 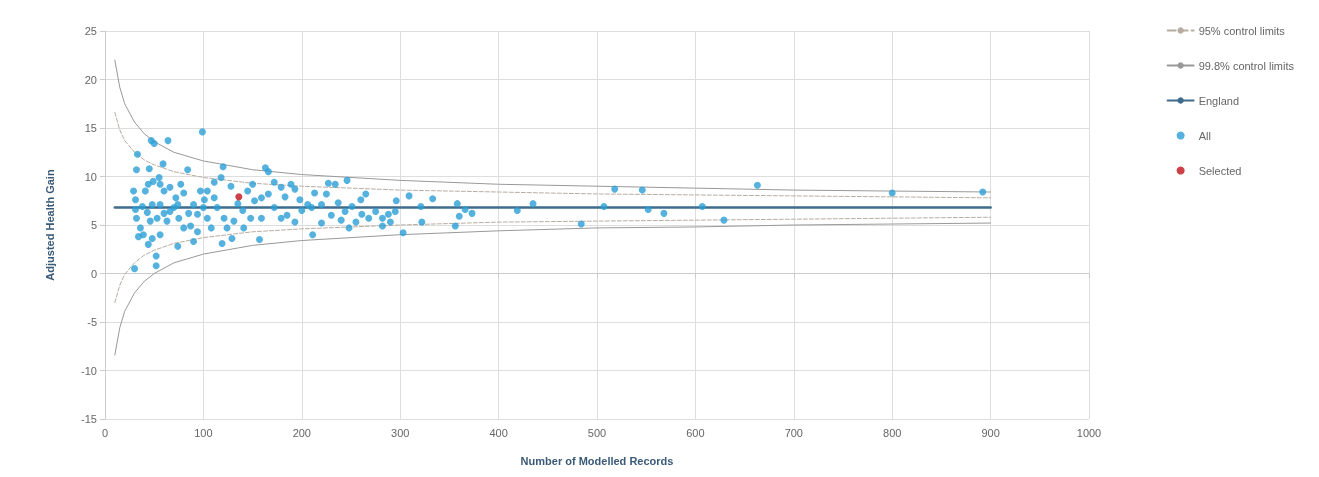 What do you see at coordinates (90, 176) in the screenshot?
I see `y-tick-label: 10` at bounding box center [90, 176].